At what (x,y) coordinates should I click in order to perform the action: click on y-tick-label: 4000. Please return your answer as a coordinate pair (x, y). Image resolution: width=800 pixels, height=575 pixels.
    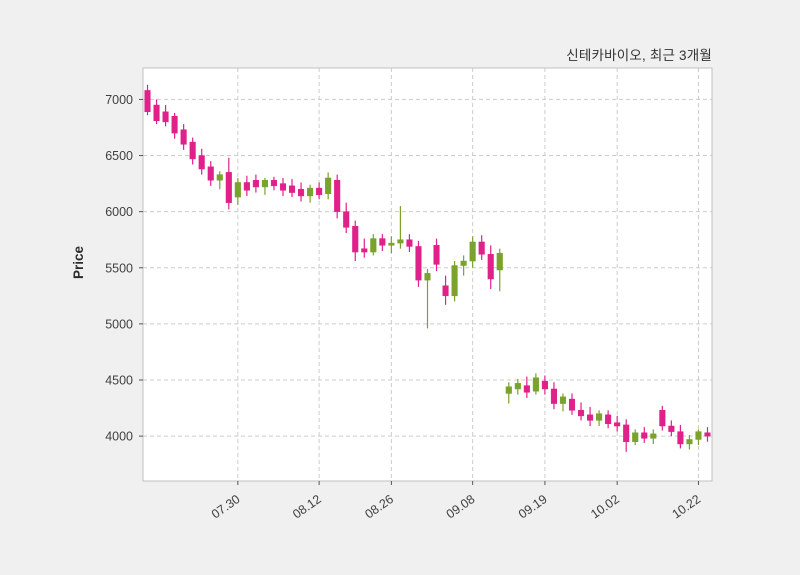
    Looking at the image, I should click on (119, 437).